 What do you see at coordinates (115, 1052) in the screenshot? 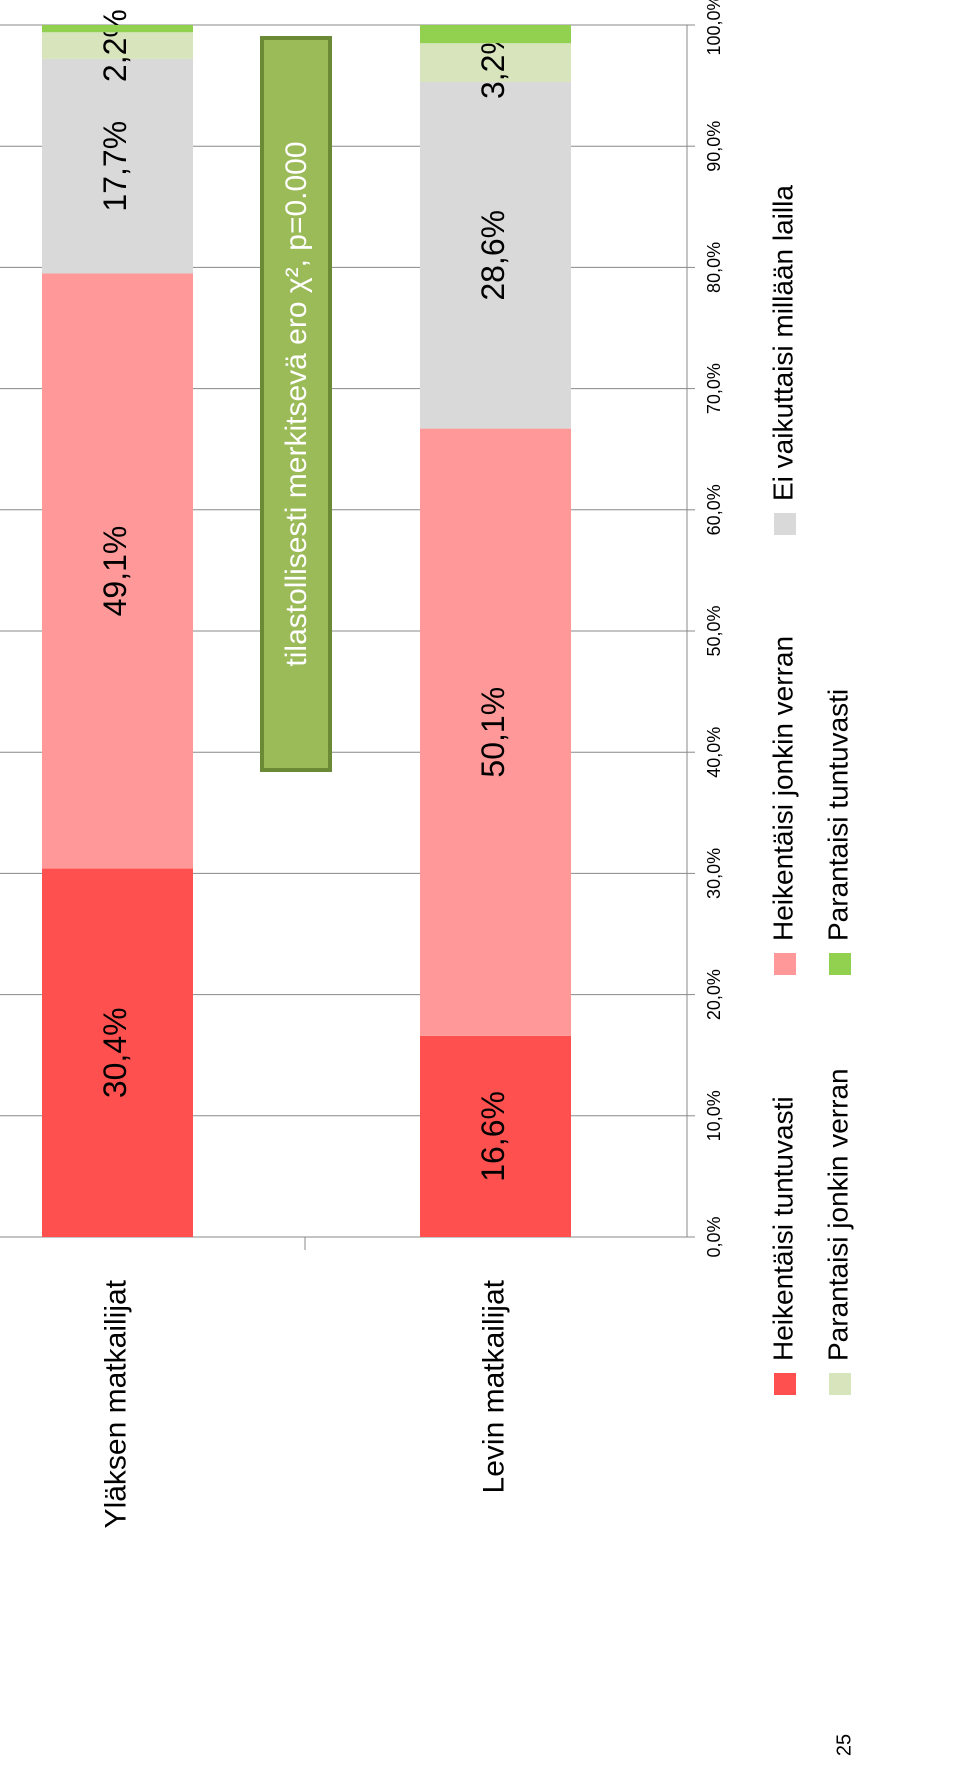
I see `data-label: 30,4%` at bounding box center [115, 1052].